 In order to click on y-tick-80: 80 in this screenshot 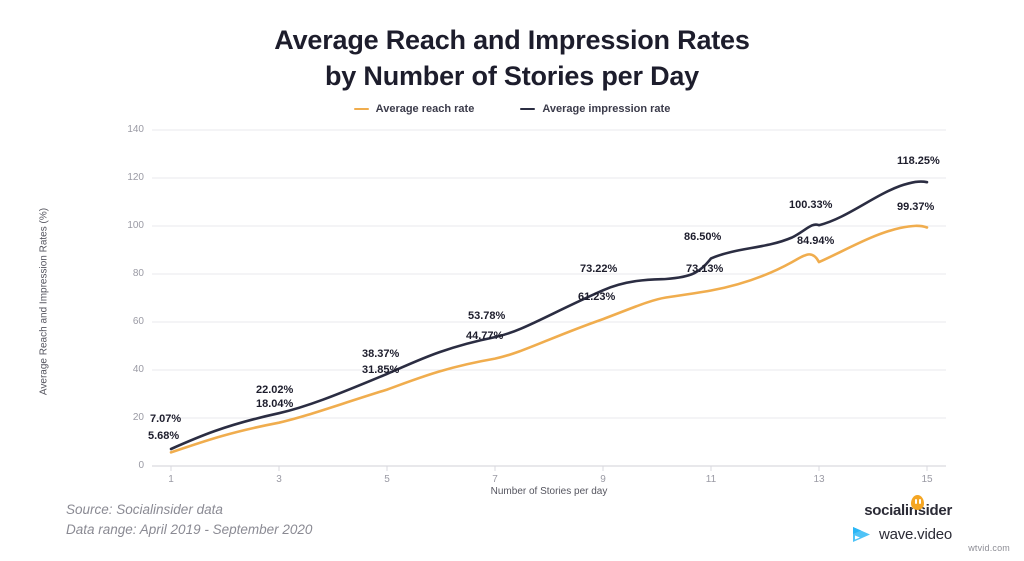, I will do `click(138, 273)`.